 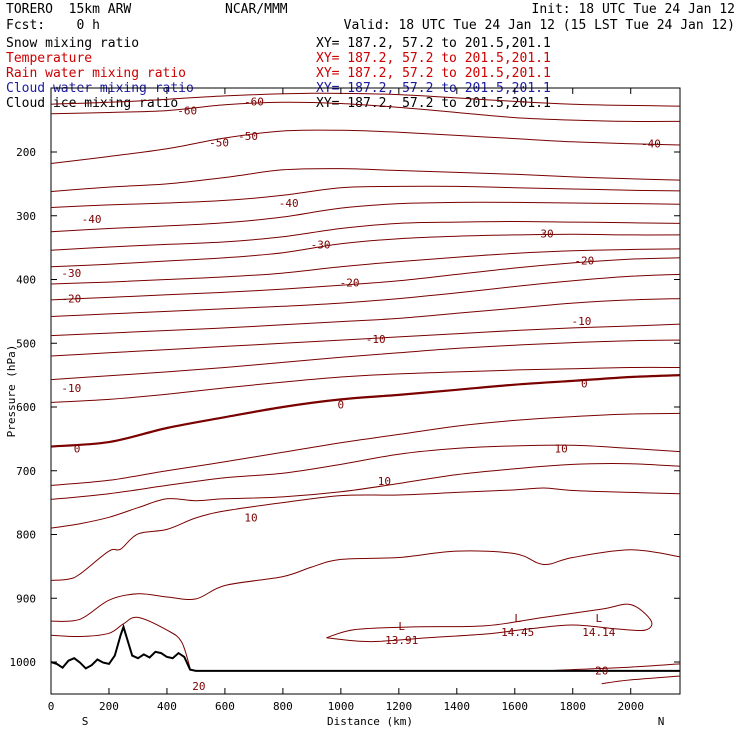 I want to click on x-tick-label: 800, so click(x=283, y=706).